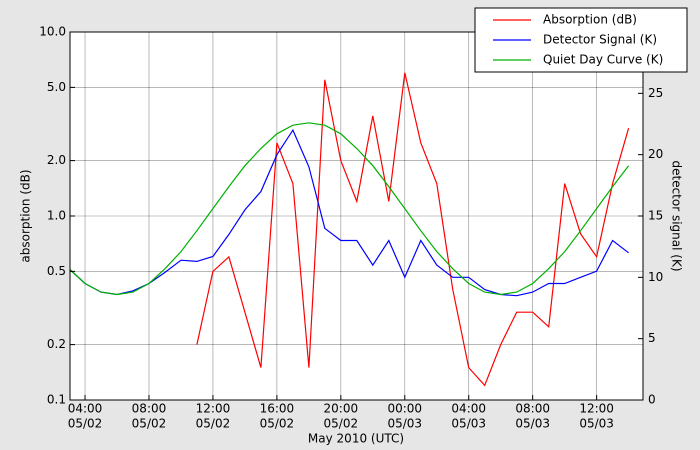 Image resolution: width=700 pixels, height=450 pixels. What do you see at coordinates (356, 439) in the screenshot?
I see `x-axis-label: May 2010 (UTC)` at bounding box center [356, 439].